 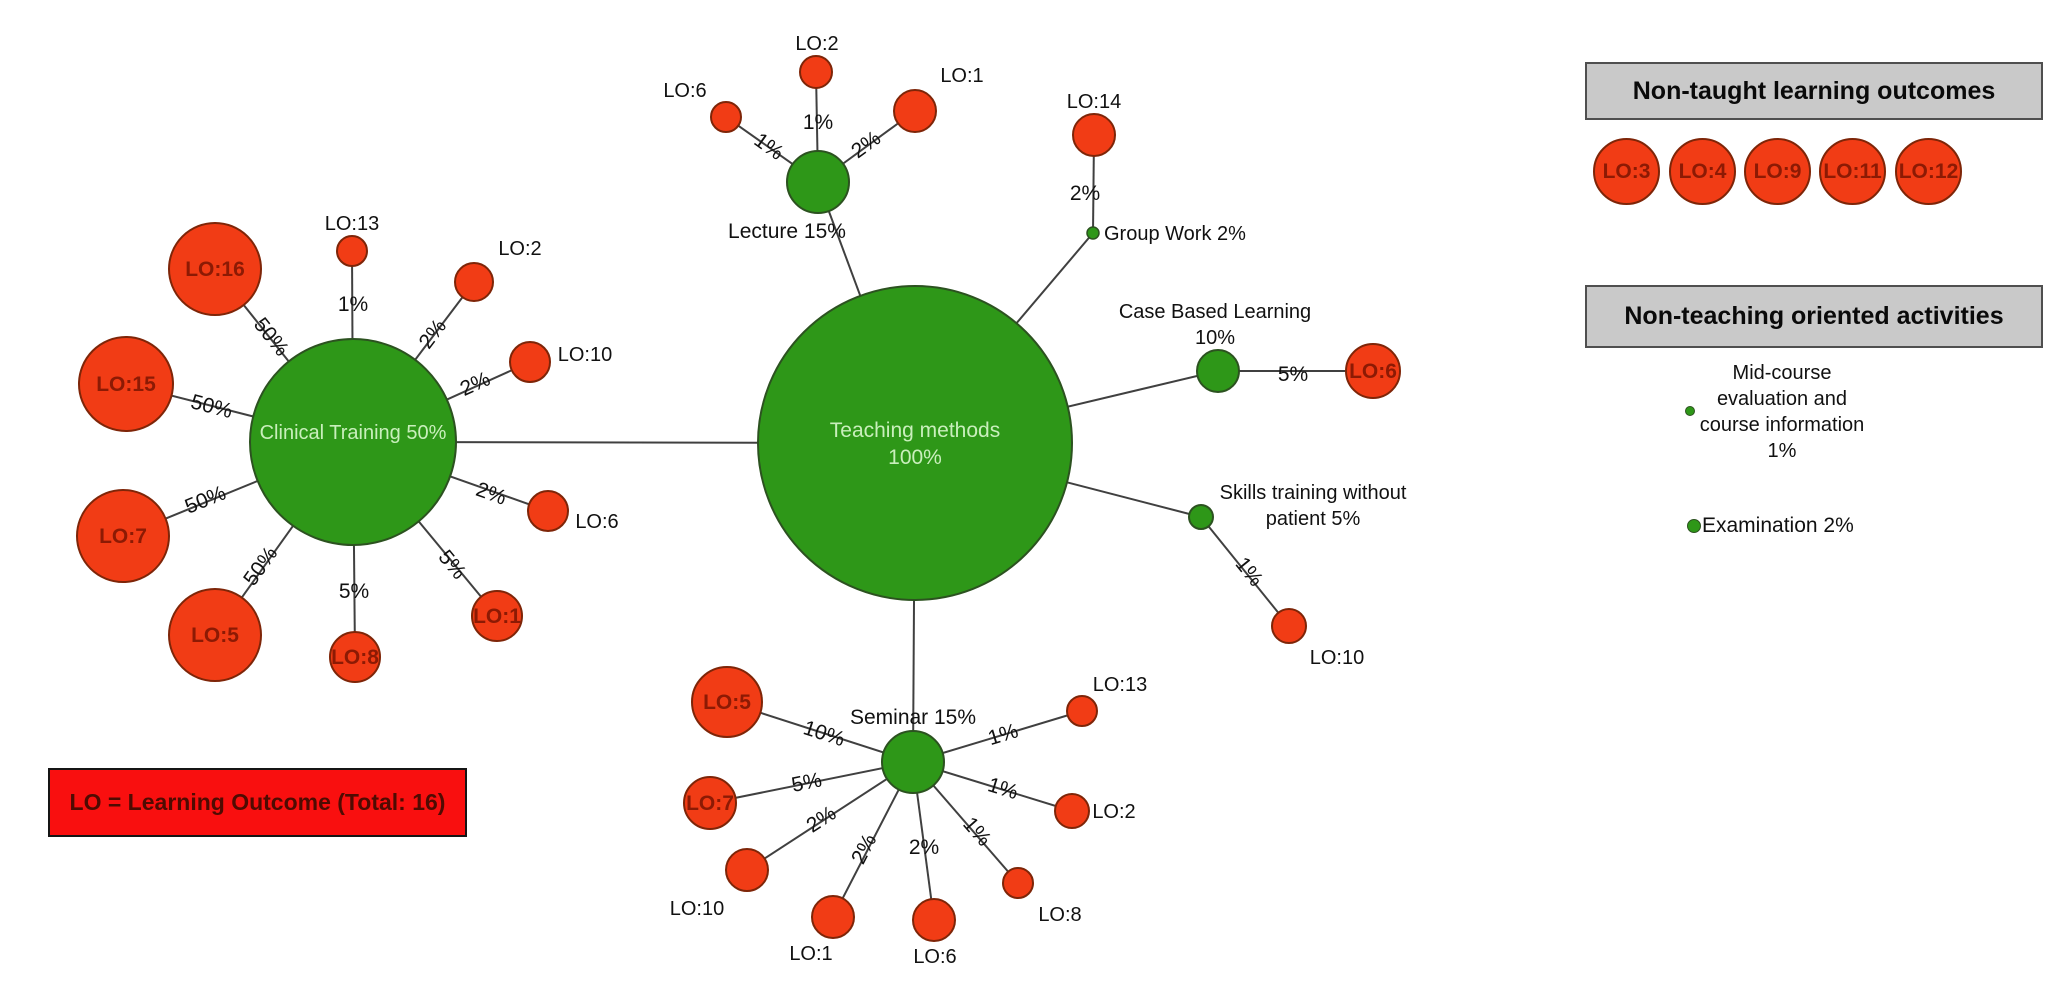 What do you see at coordinates (1289, 626) in the screenshot?
I see `node-s-lo10` at bounding box center [1289, 626].